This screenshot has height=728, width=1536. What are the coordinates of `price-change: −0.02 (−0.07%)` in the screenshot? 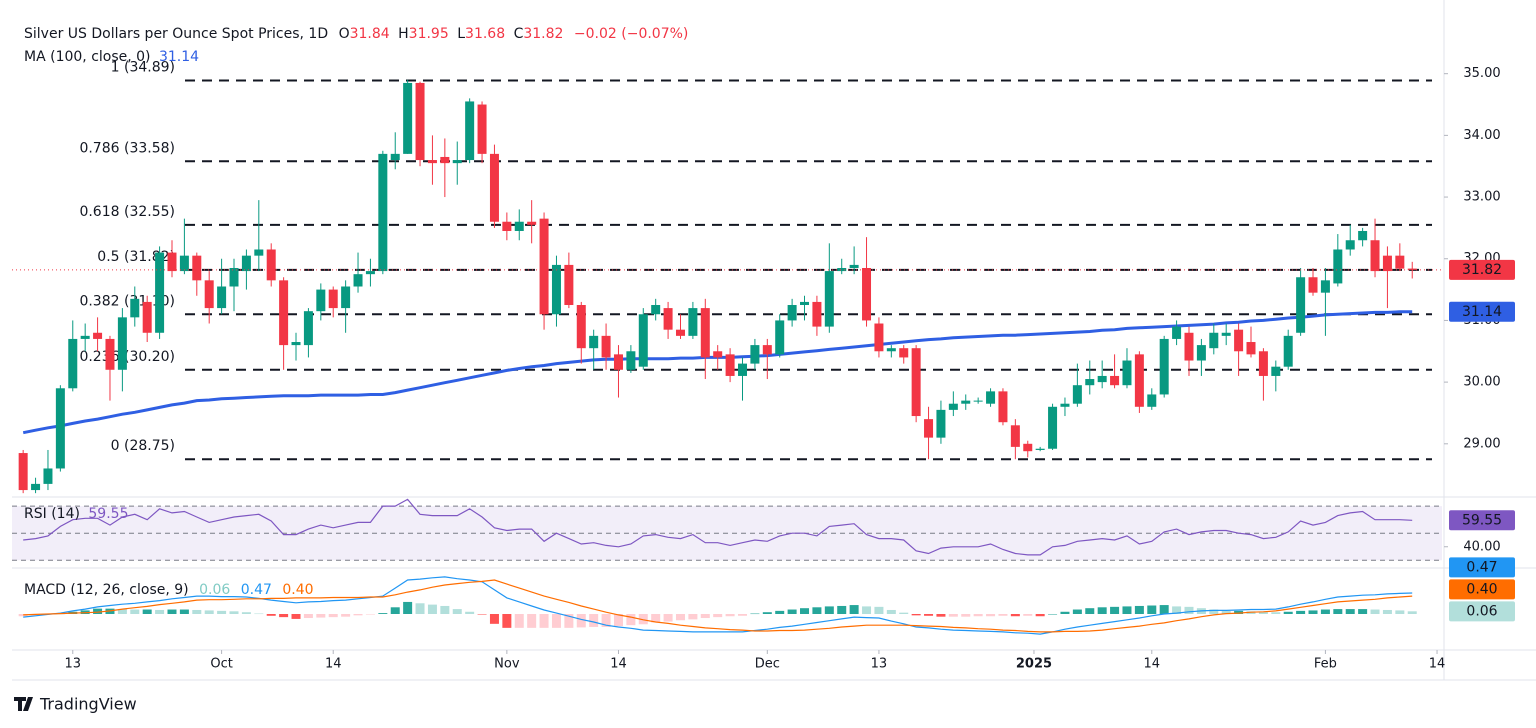 It's located at (631, 34).